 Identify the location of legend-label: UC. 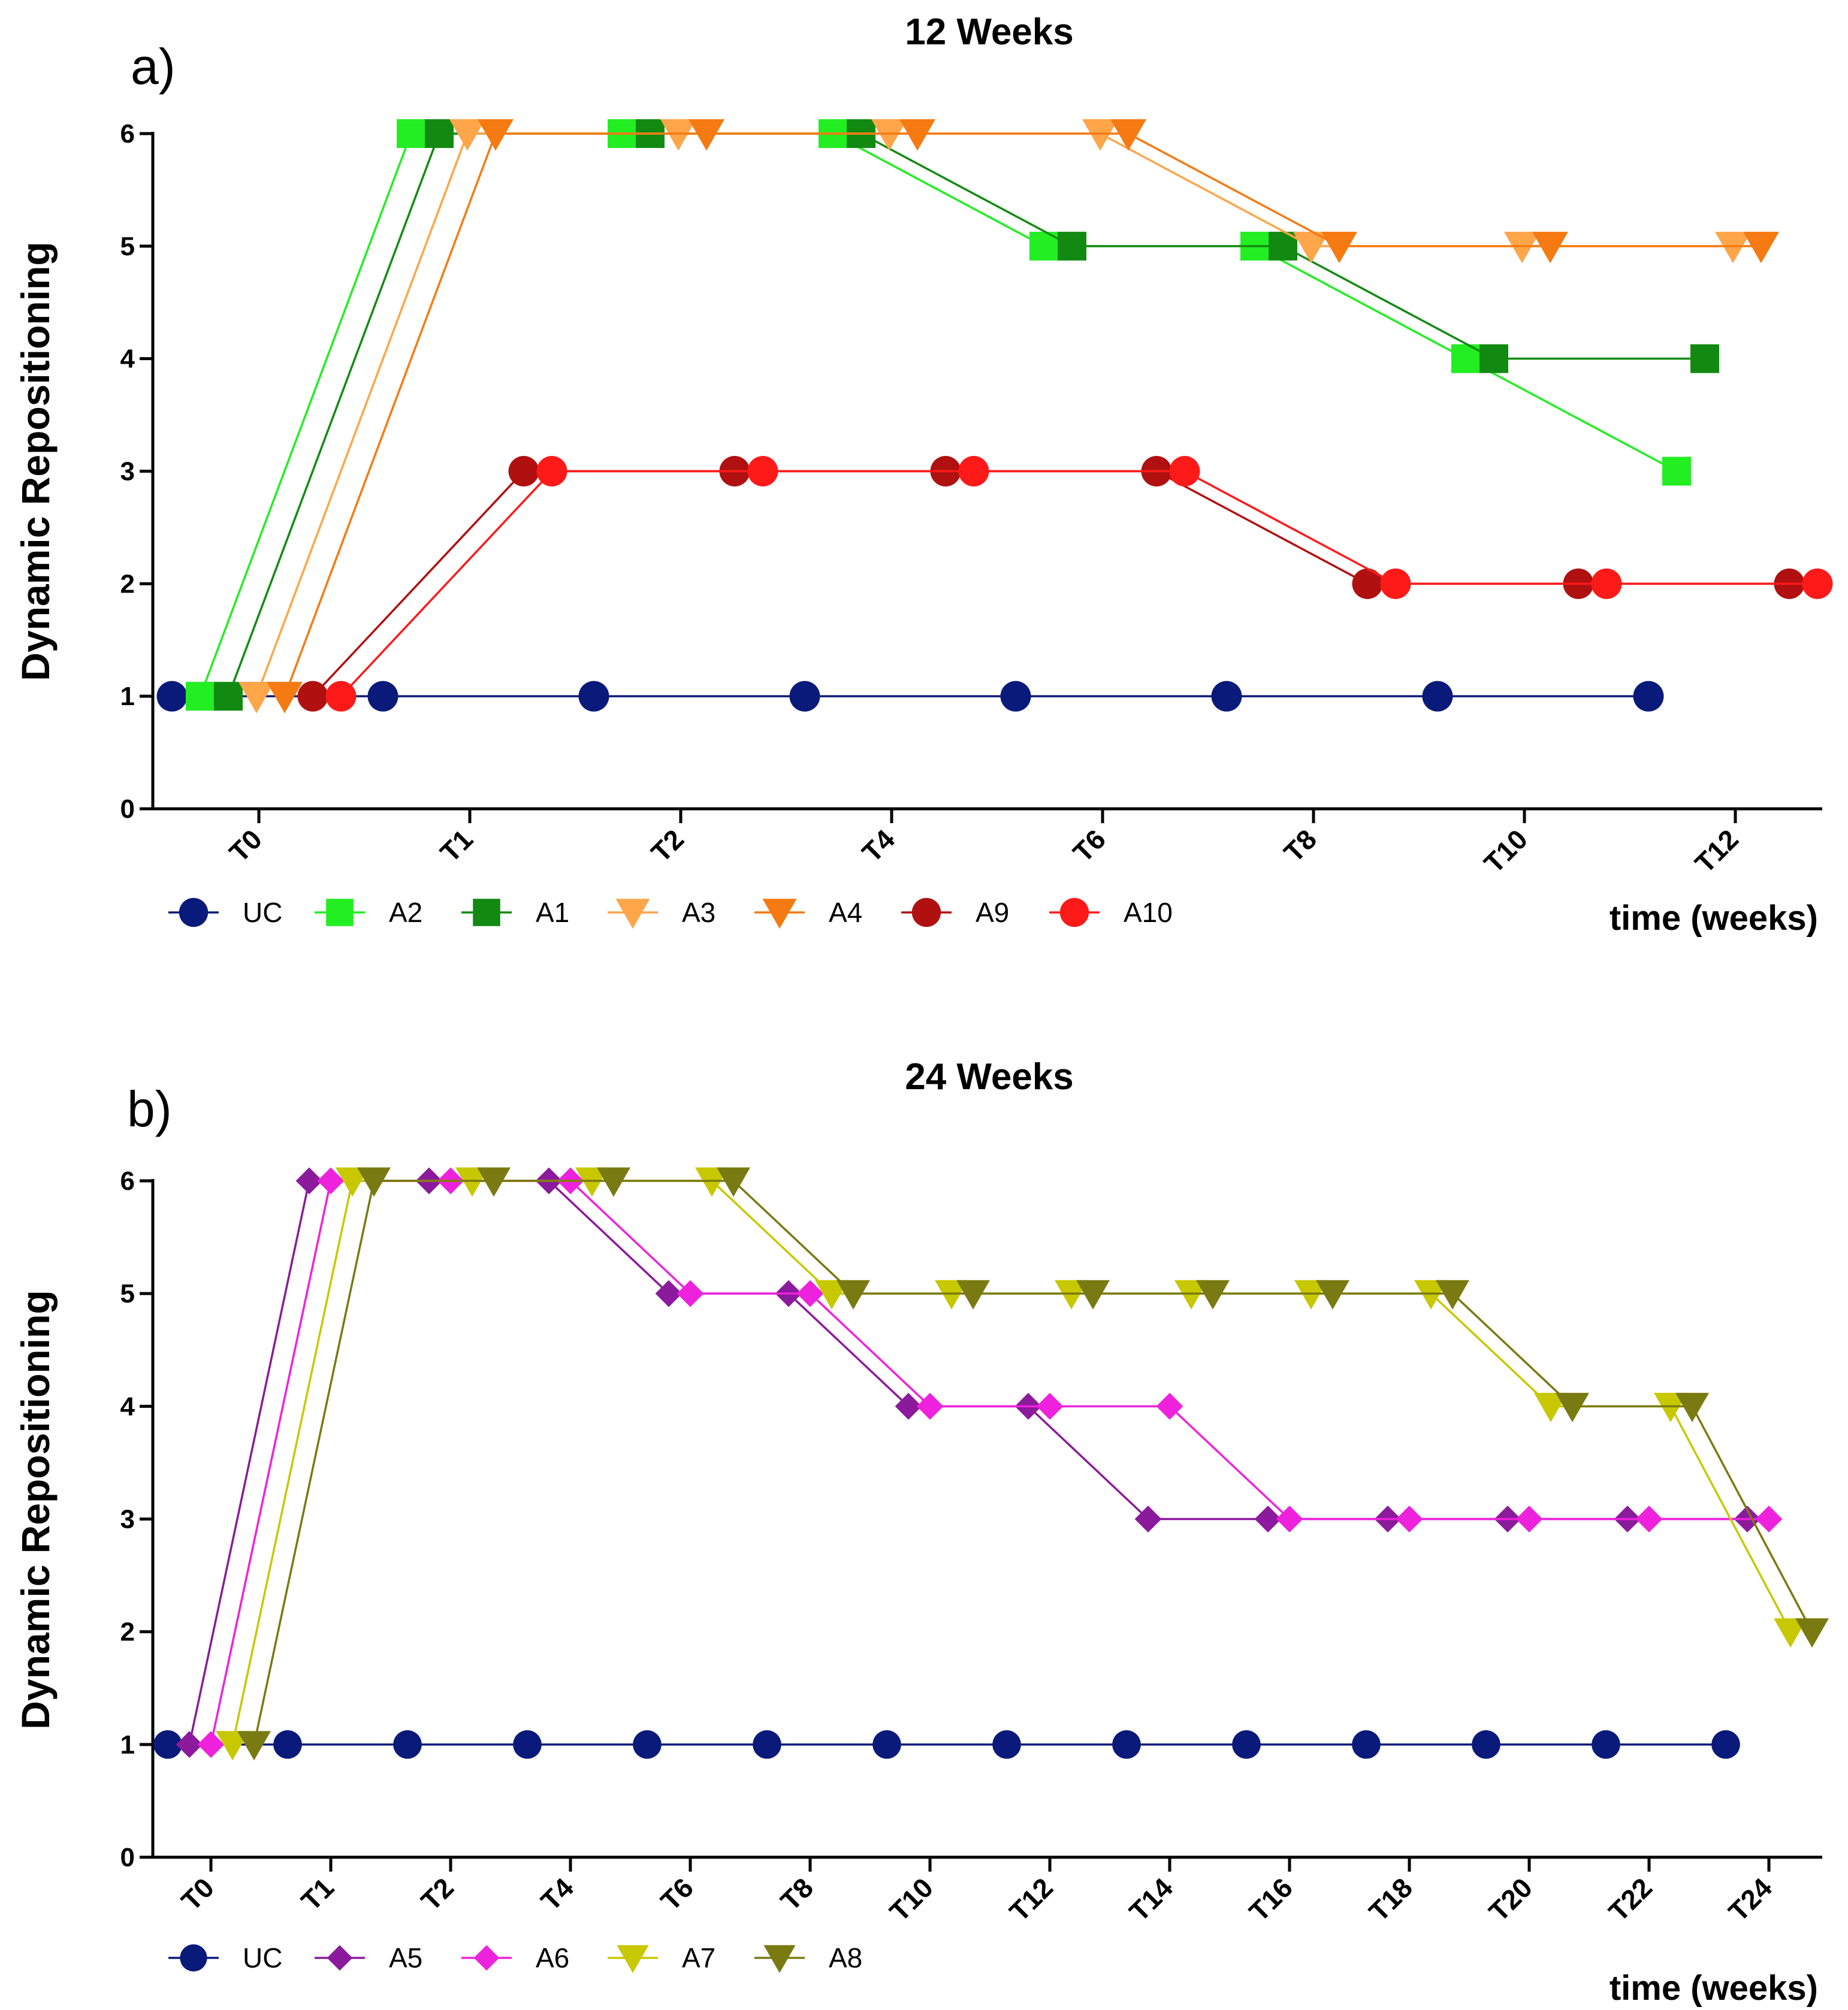
(262, 1957).